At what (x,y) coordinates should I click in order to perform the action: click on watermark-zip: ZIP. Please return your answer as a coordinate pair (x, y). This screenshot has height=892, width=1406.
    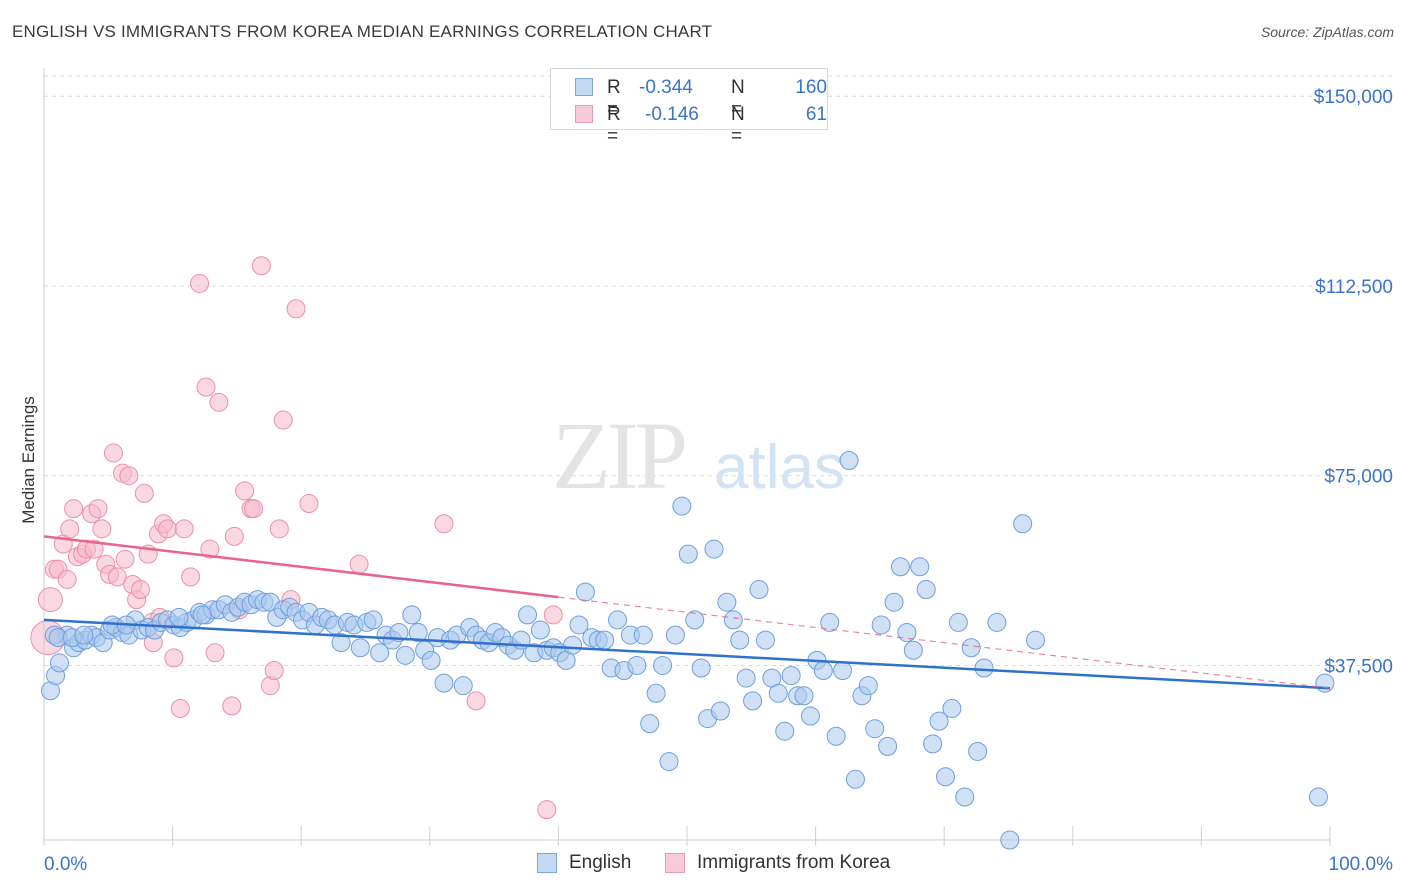
    Looking at the image, I should click on (618, 455).